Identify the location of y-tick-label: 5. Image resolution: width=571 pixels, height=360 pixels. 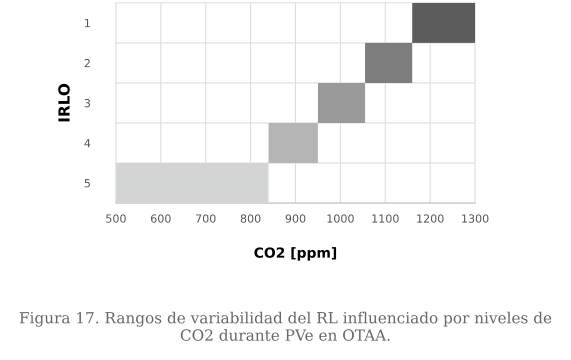
(87, 183).